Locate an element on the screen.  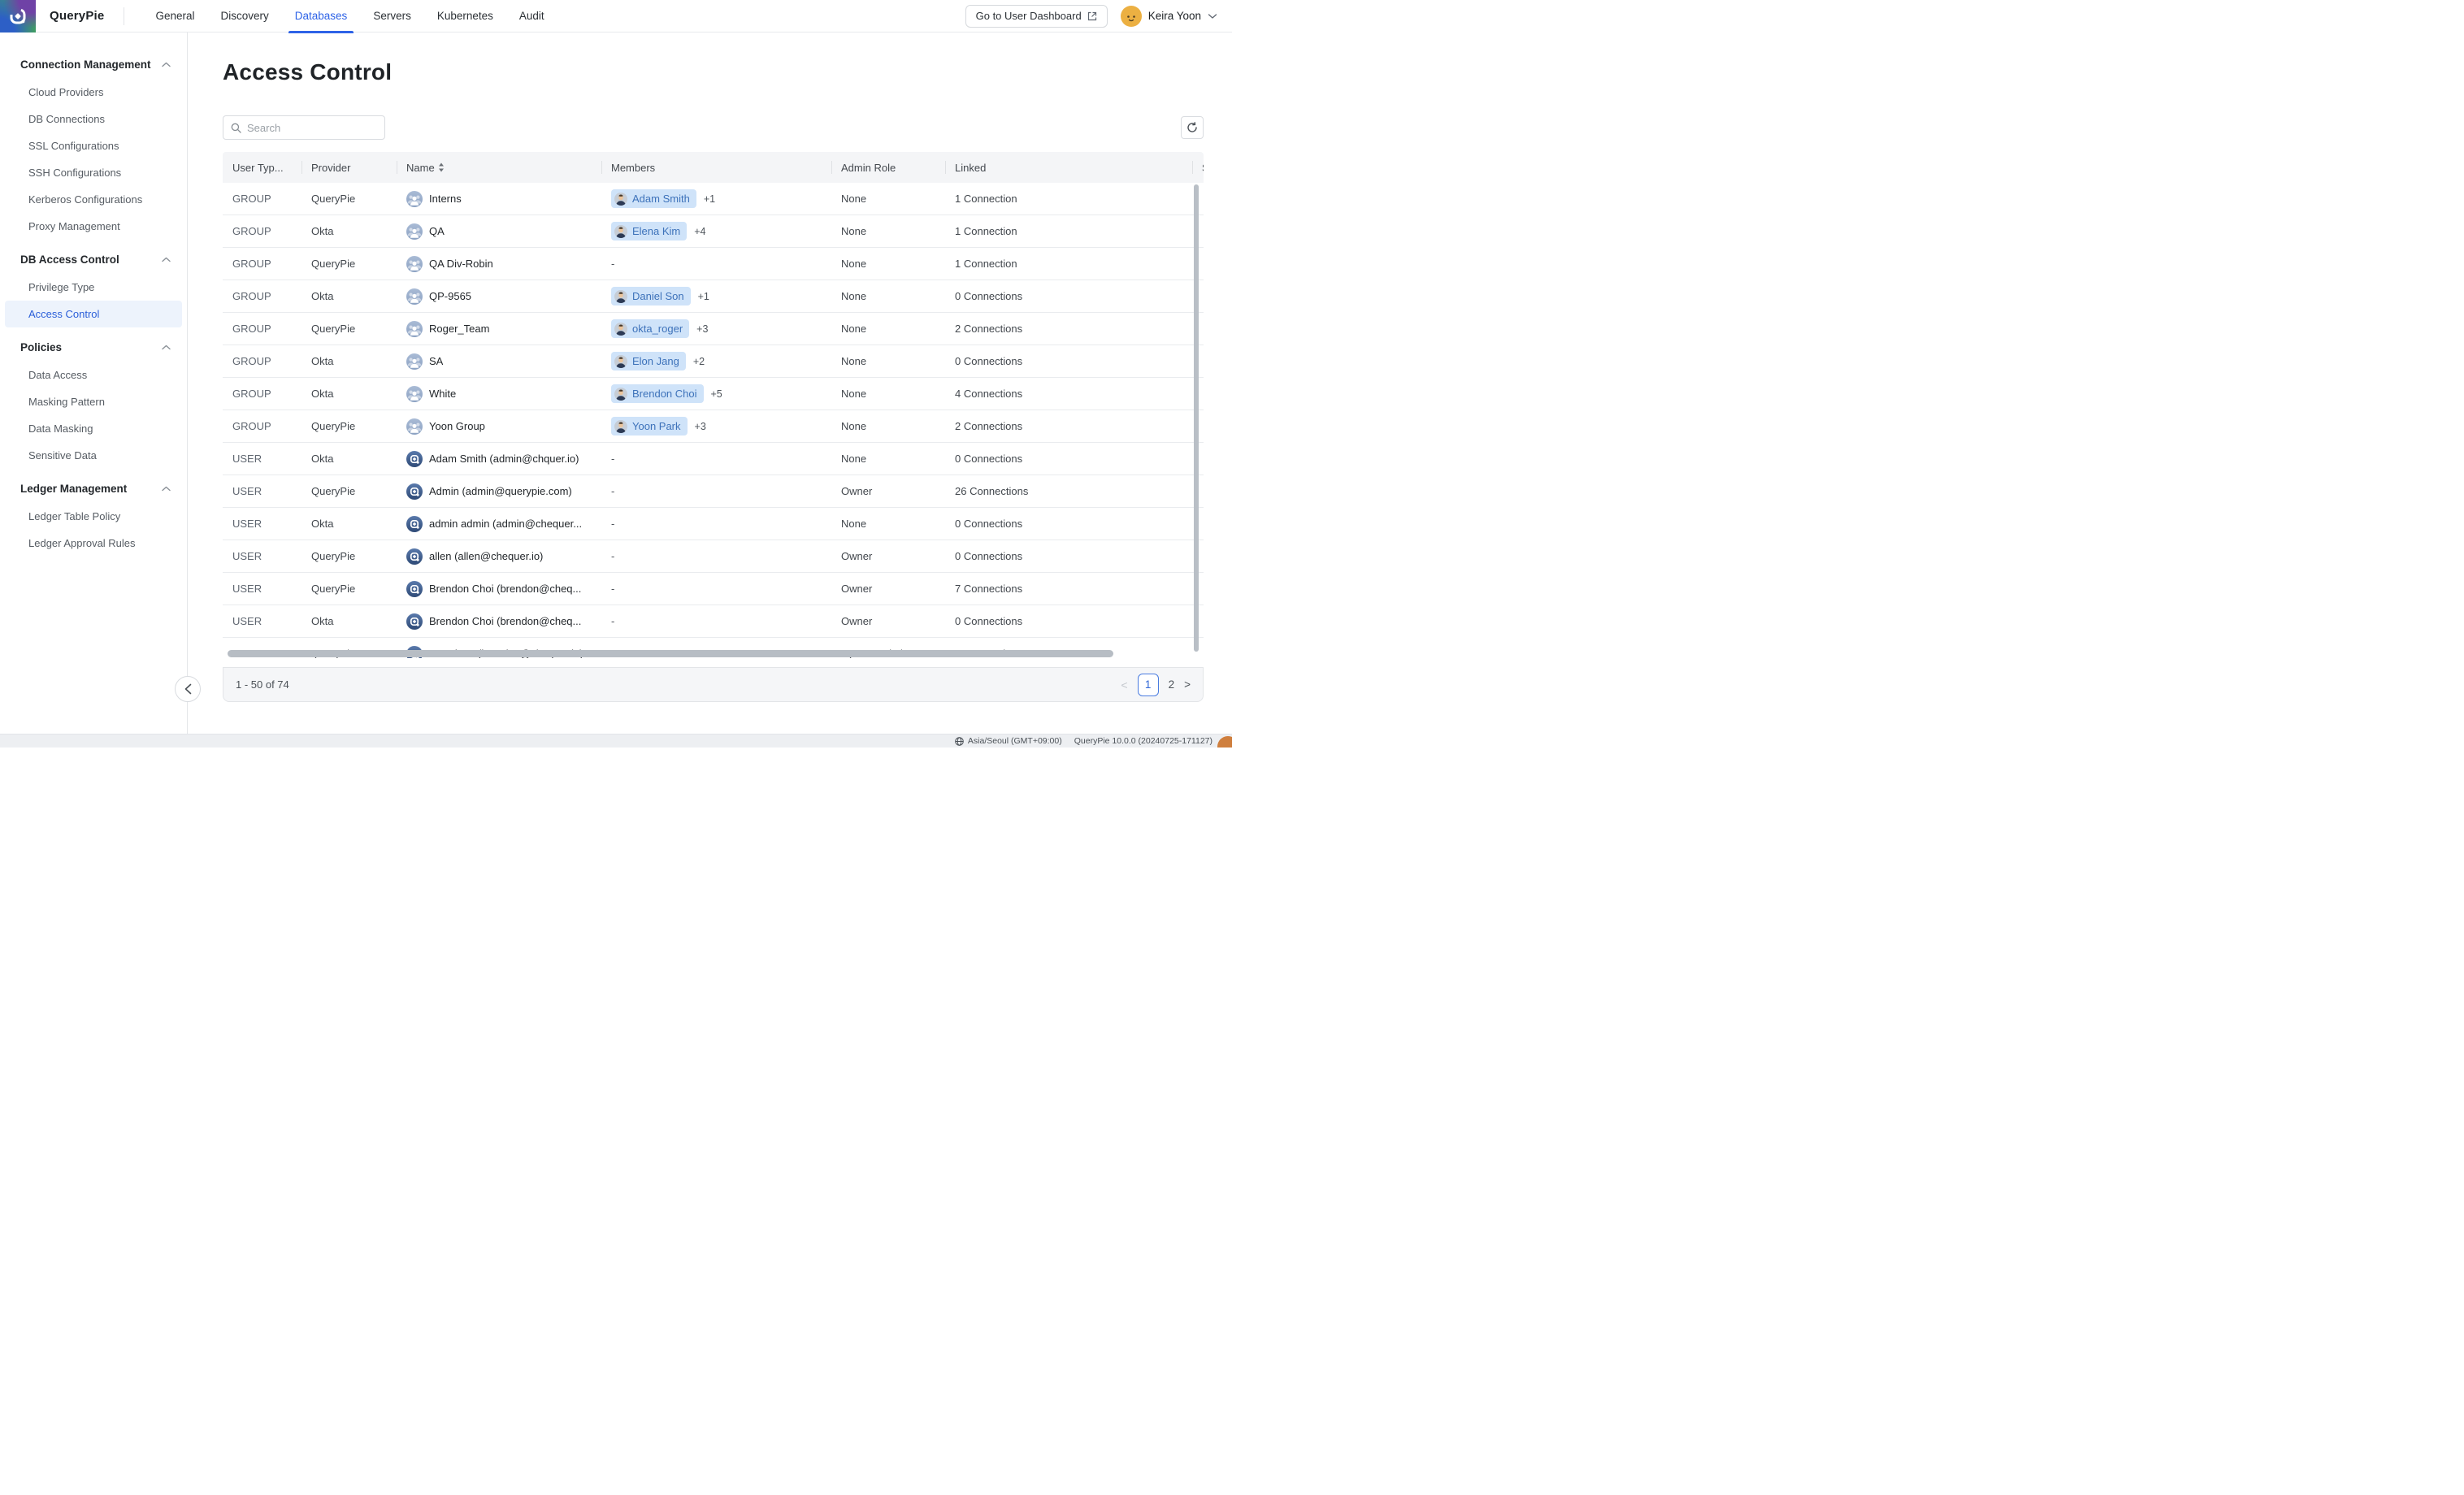
sidebar-item-ssl-configurations: SSL Configurations is located at coordinates (74, 146).